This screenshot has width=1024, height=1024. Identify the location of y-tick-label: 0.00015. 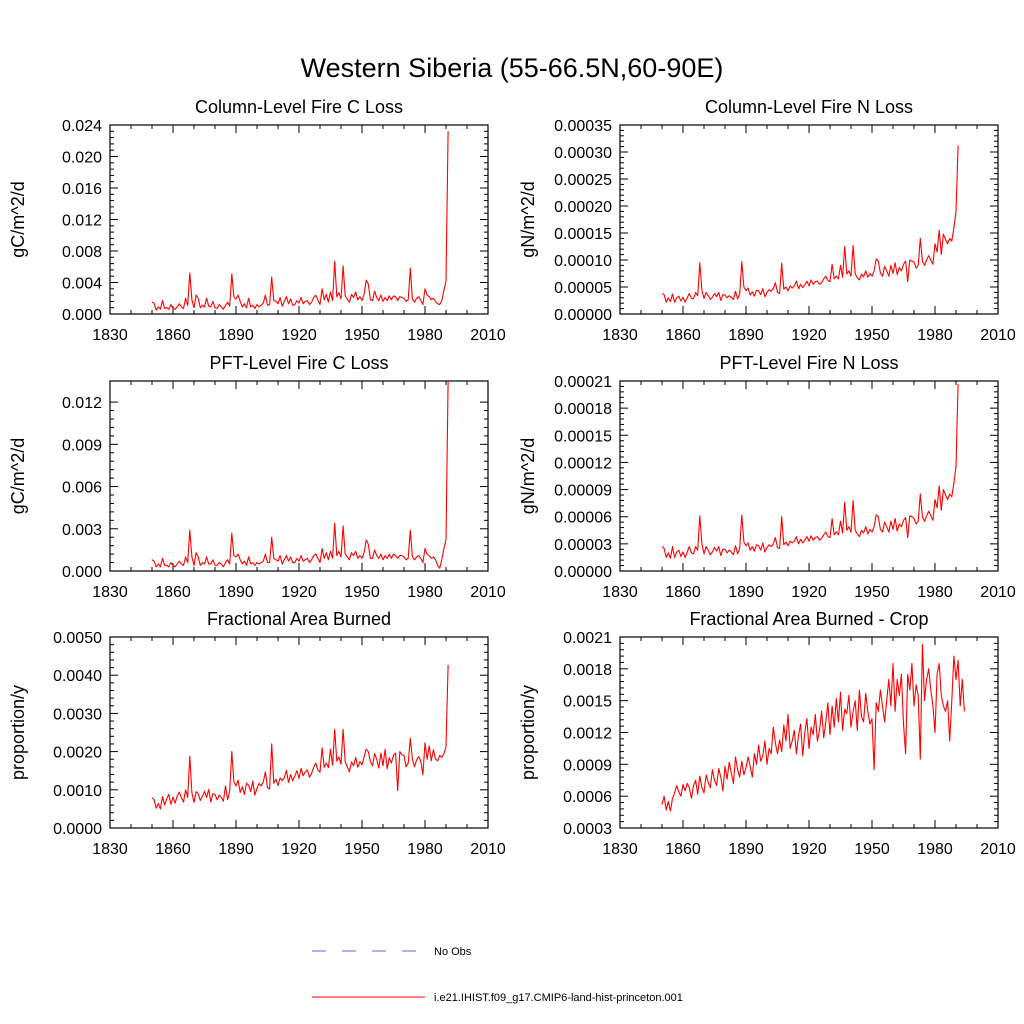
(583, 234).